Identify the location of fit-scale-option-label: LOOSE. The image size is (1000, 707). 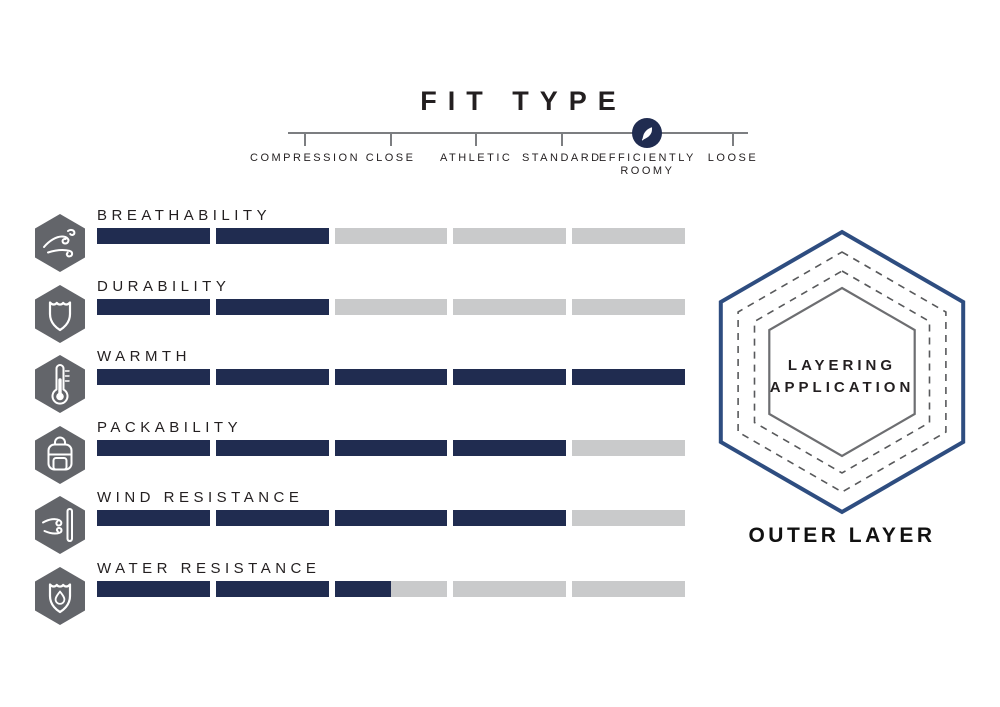
(733, 158).